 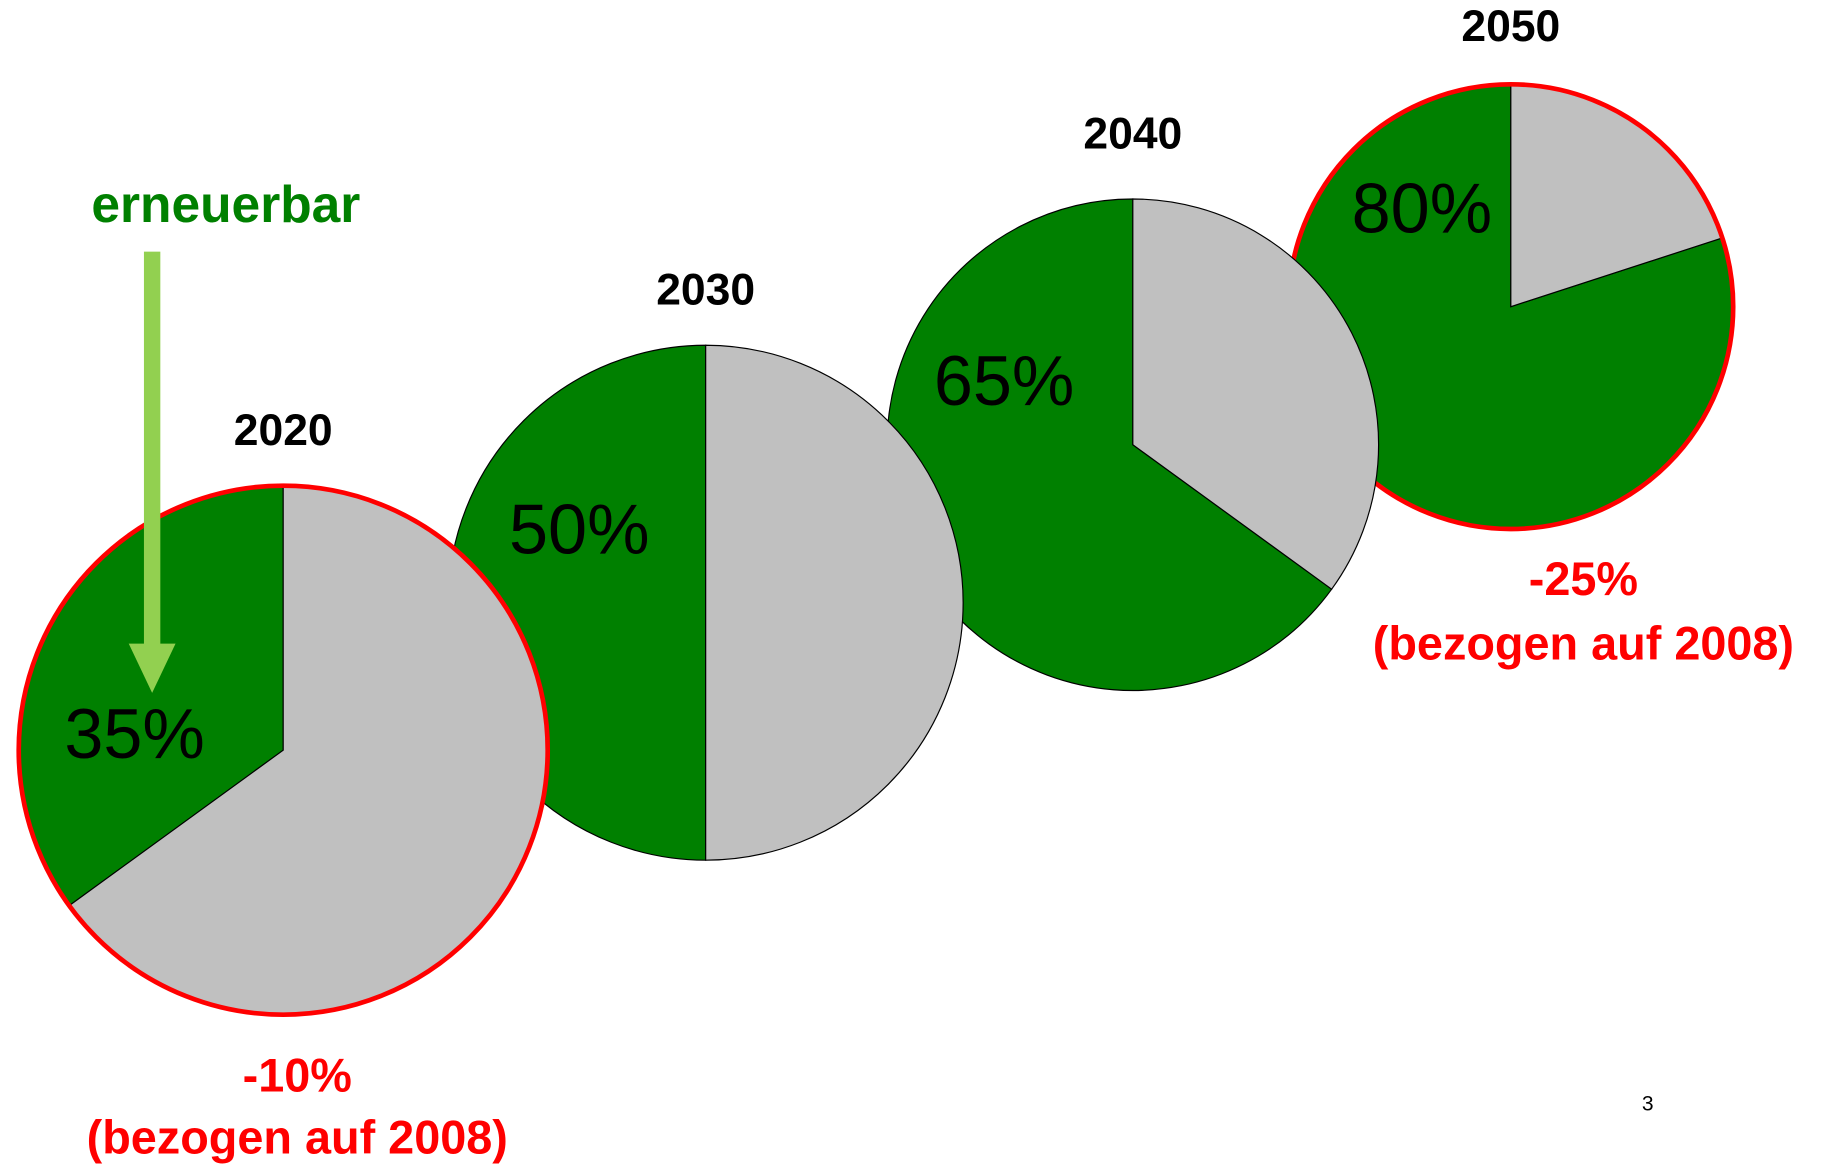 I want to click on pointer-arrow-head, so click(x=152, y=668).